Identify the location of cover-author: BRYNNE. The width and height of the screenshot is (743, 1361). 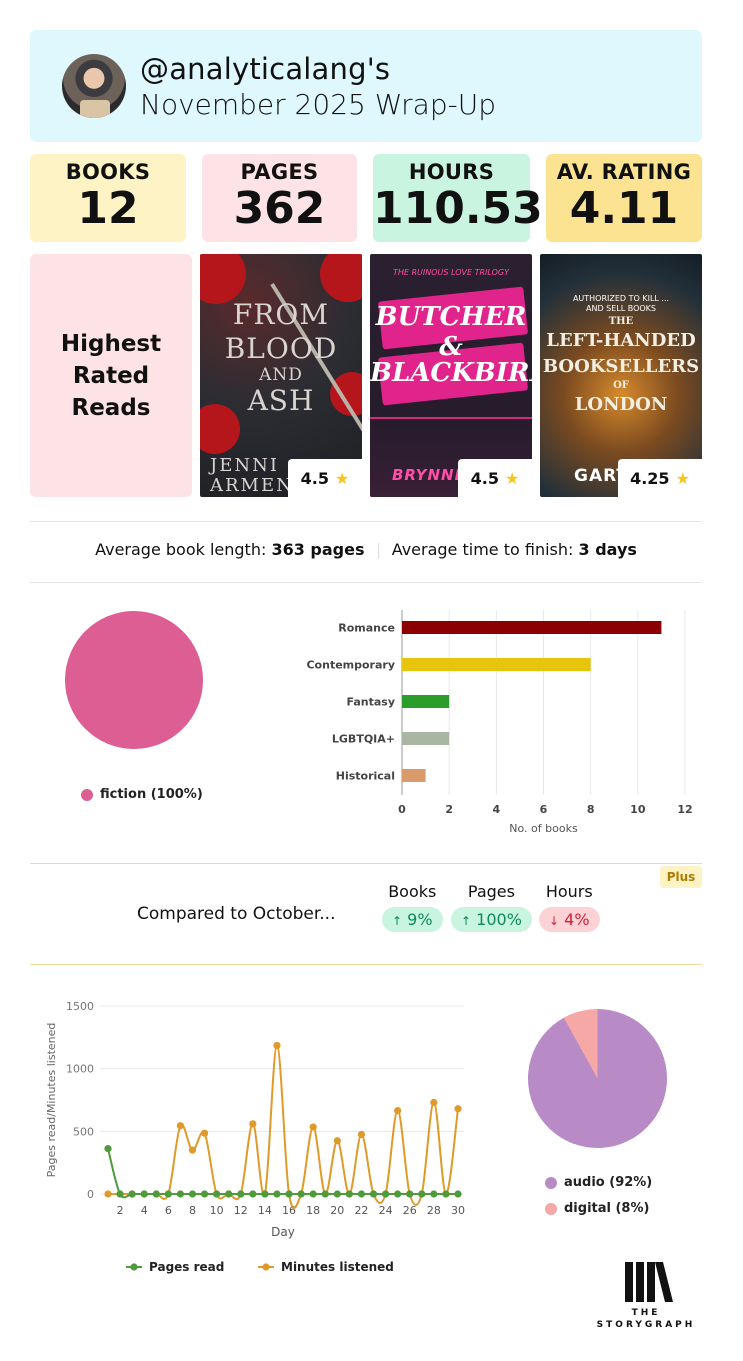
(429, 475).